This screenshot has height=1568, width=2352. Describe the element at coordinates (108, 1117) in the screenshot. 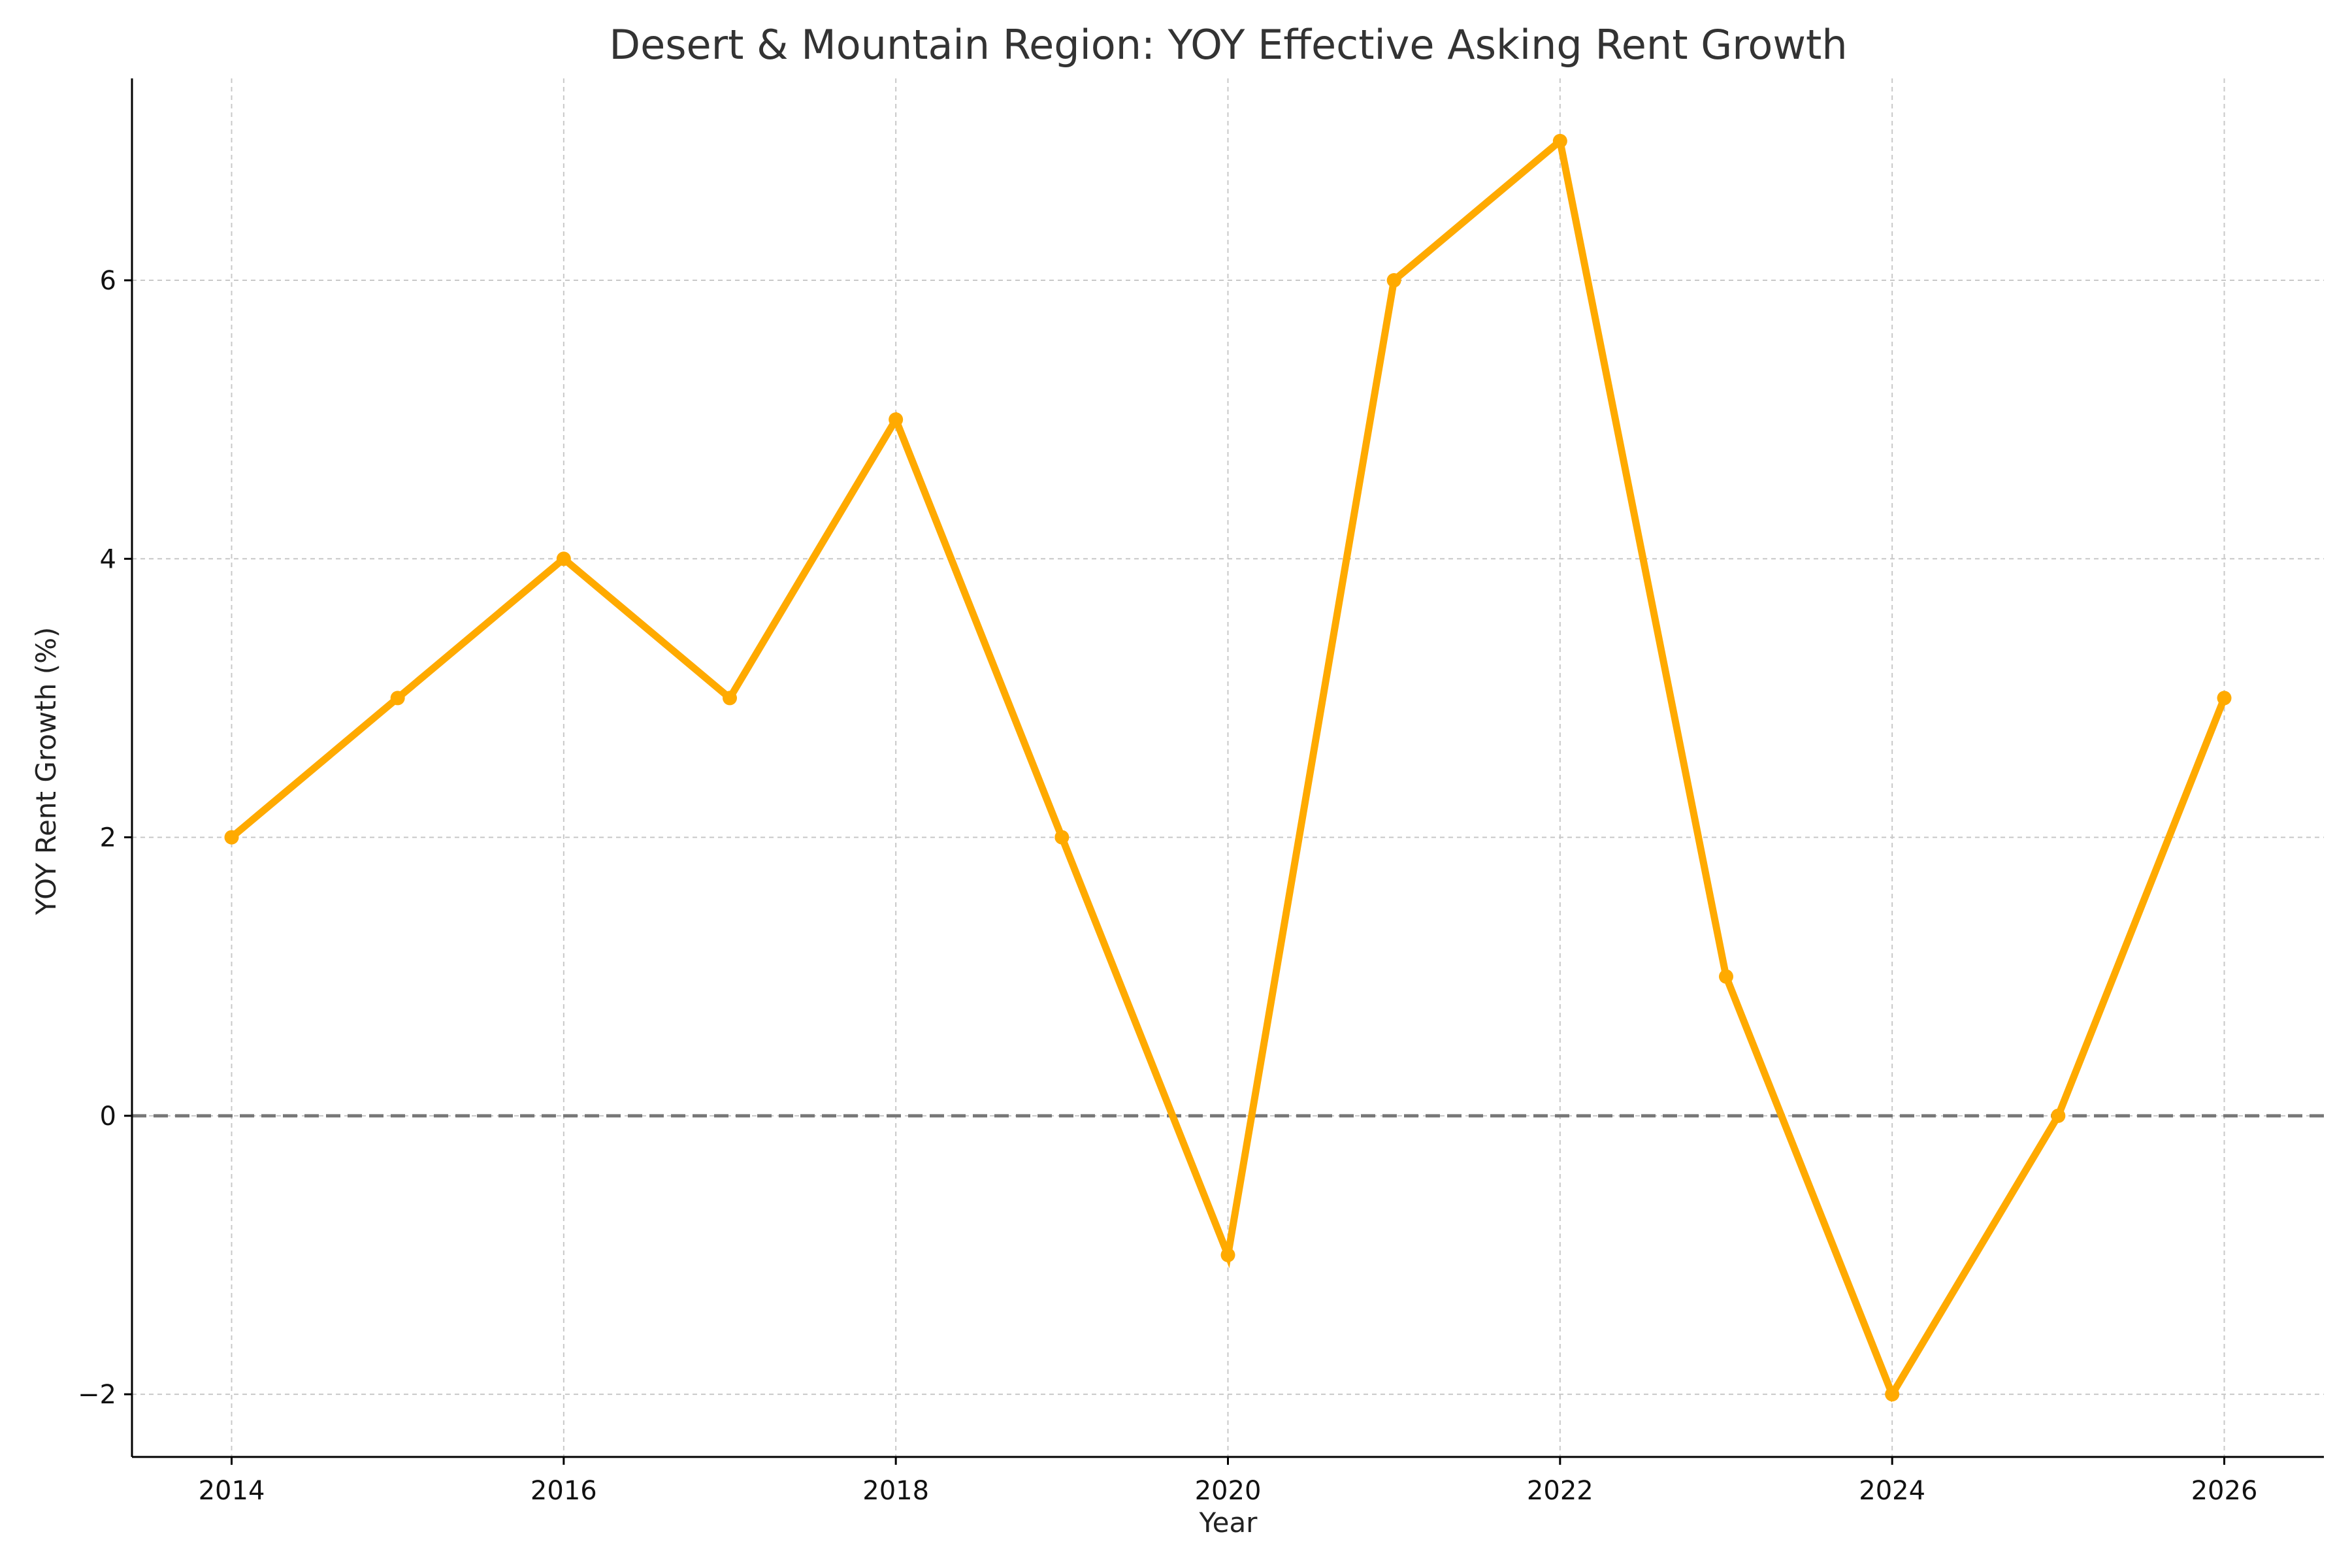

I see `y-tick-label: 0` at that location.